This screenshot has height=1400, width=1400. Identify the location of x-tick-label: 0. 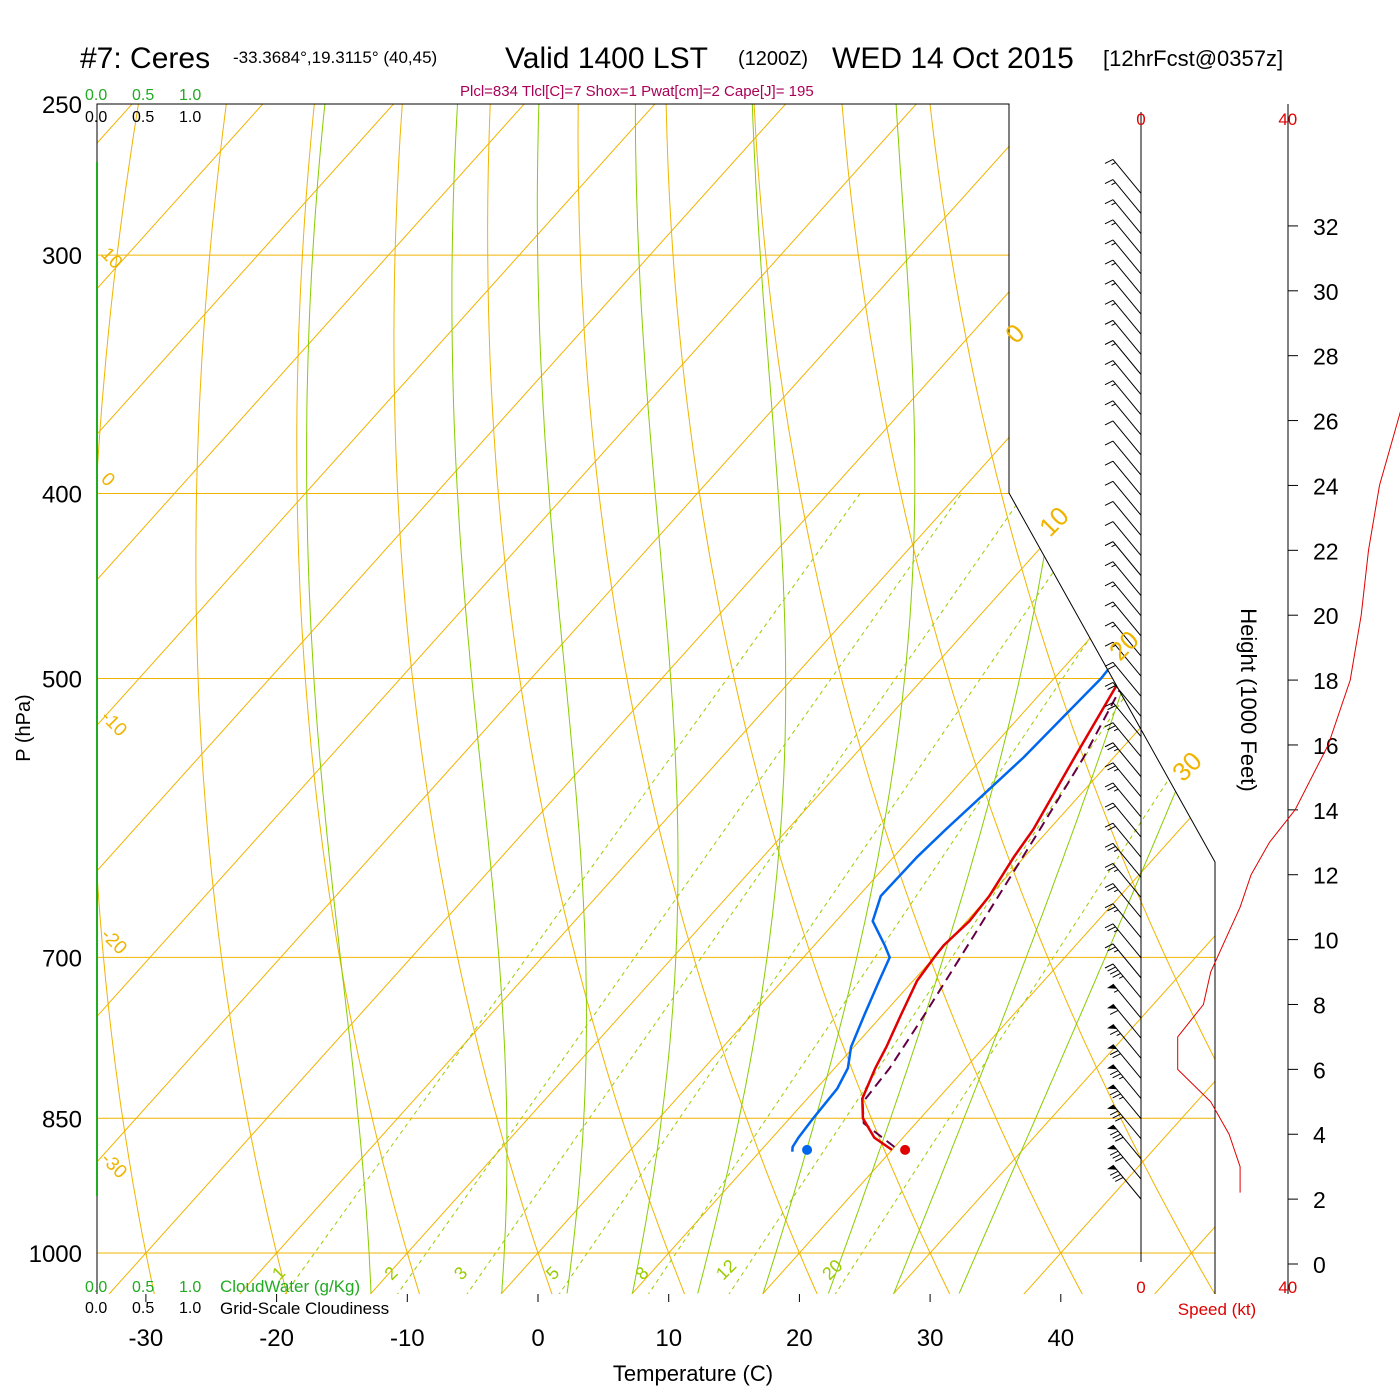
(537, 1338).